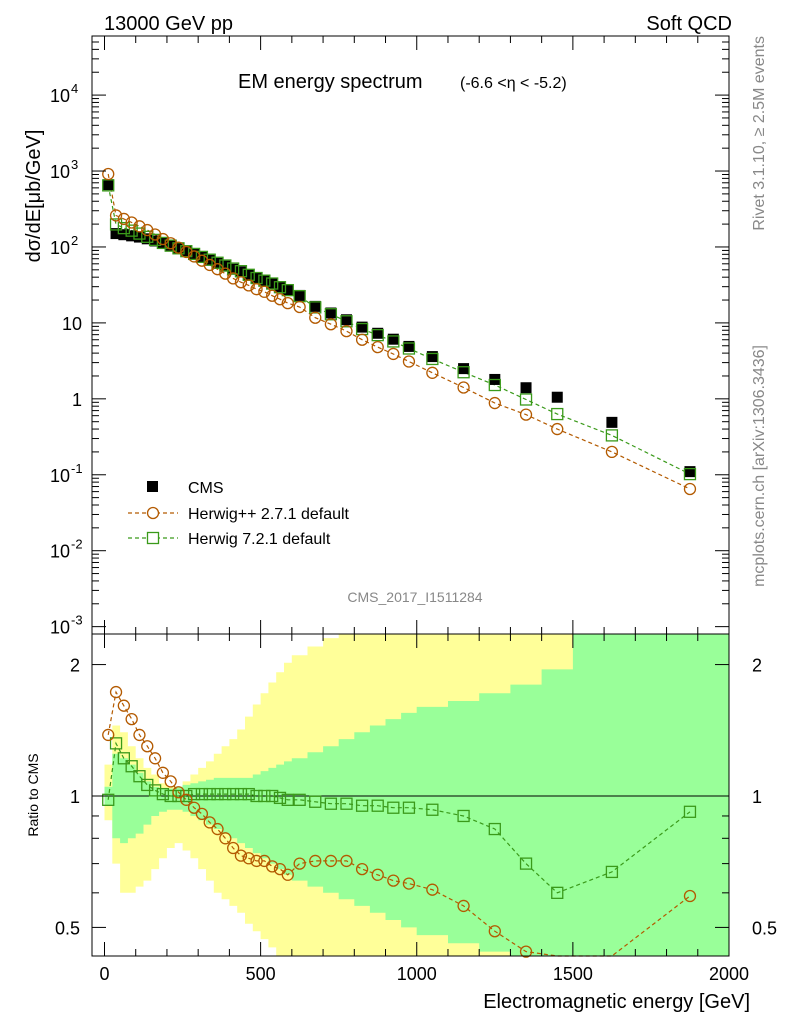 The image size is (786, 1024). What do you see at coordinates (74, 240) in the screenshot?
I see `main-y-tick-exponent: 2` at bounding box center [74, 240].